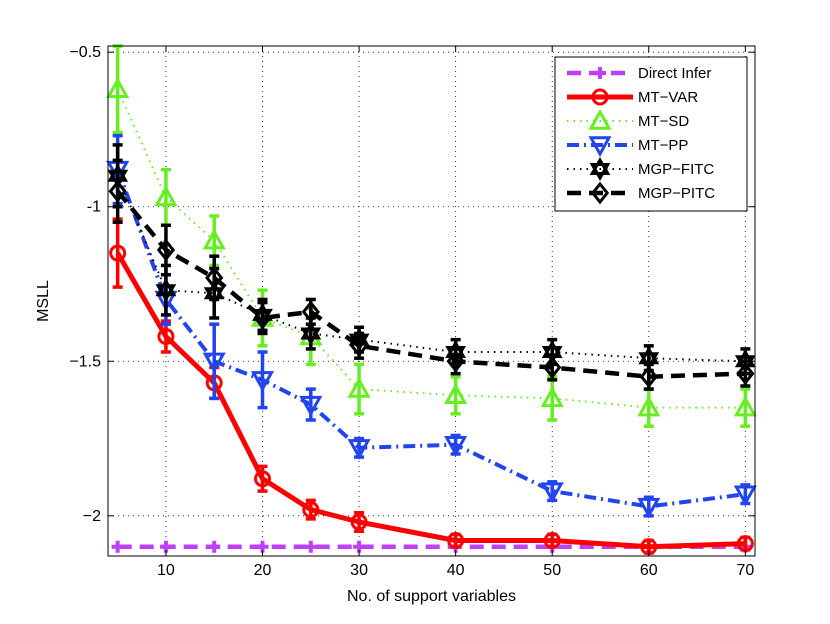  I want to click on y-tick-label: −1.5, so click(85, 361).